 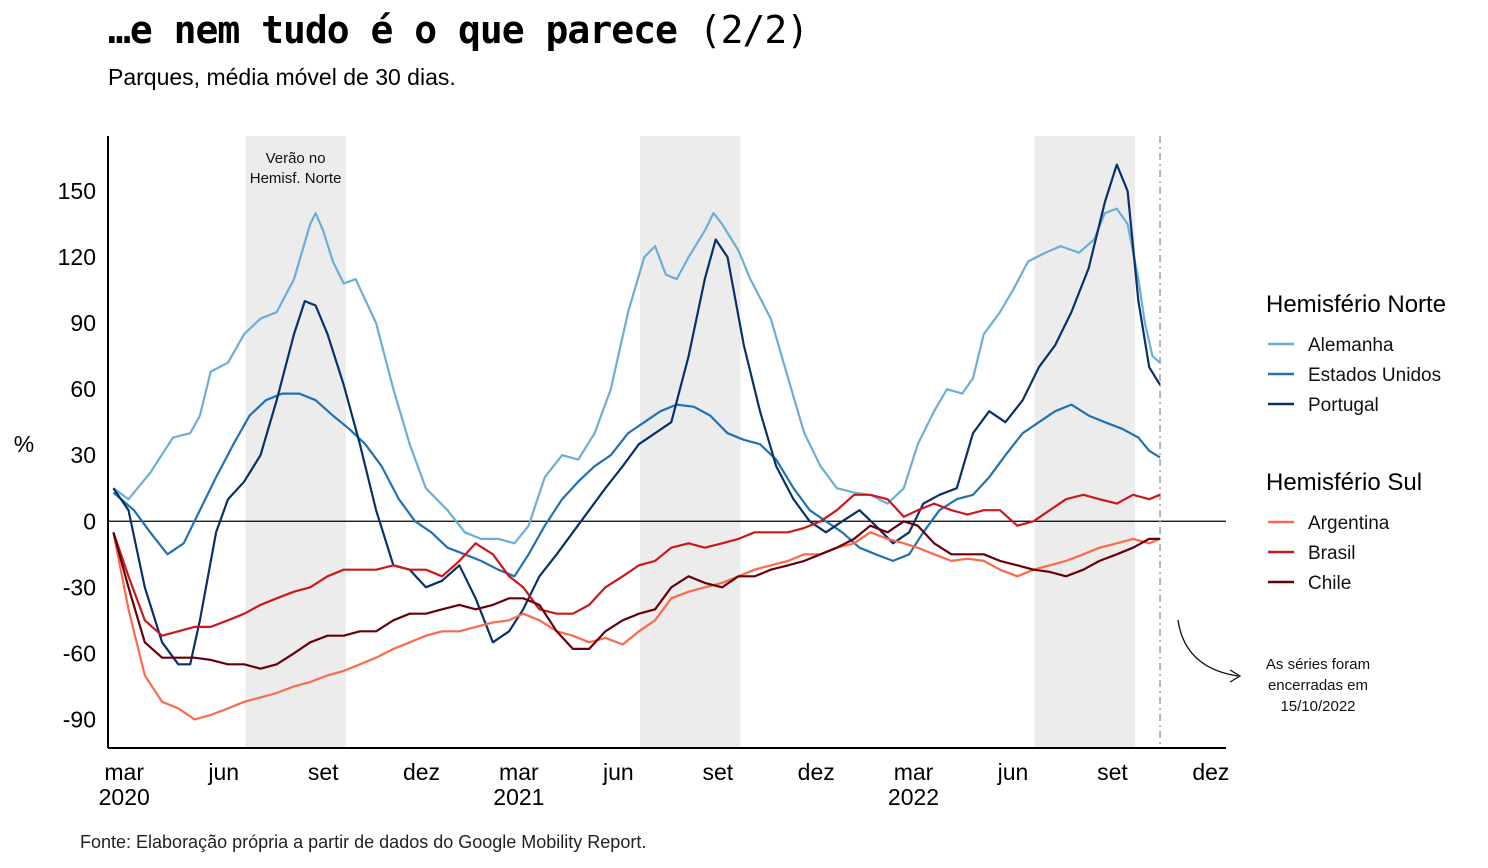 I want to click on y-ticks: 150 120 90 60 30 0 -30 -60 -90, so click(x=77, y=455).